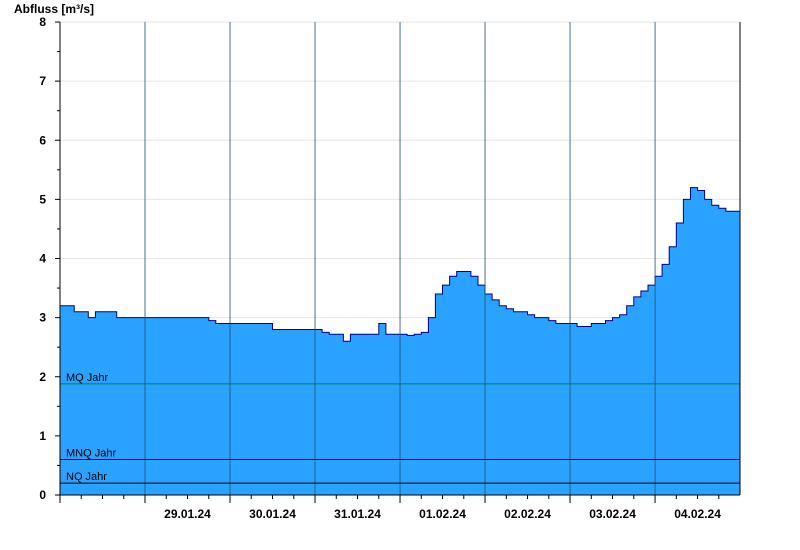 The width and height of the screenshot is (800, 550). Describe the element at coordinates (357, 514) in the screenshot. I see `x-tick-label: 31.01.24` at that location.